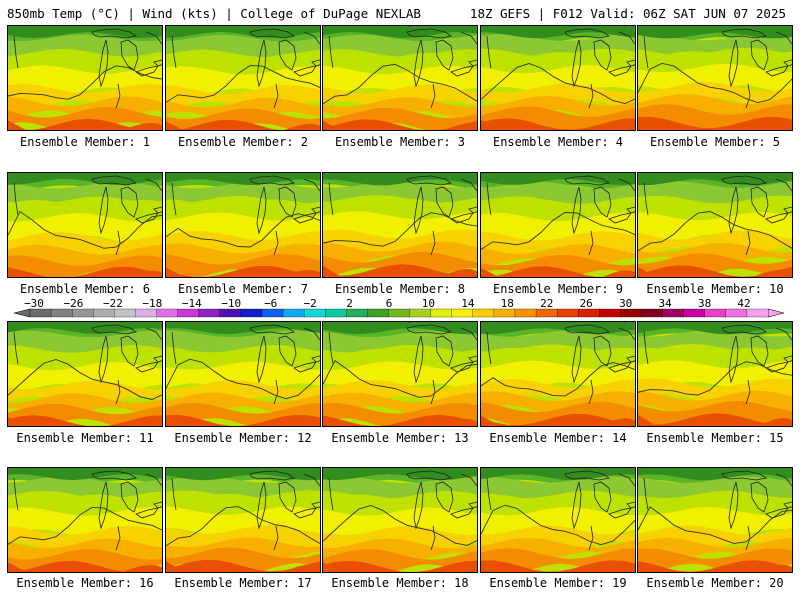  I want to click on ensemble-member-label: Ensemble Member: 11, so click(85, 438).